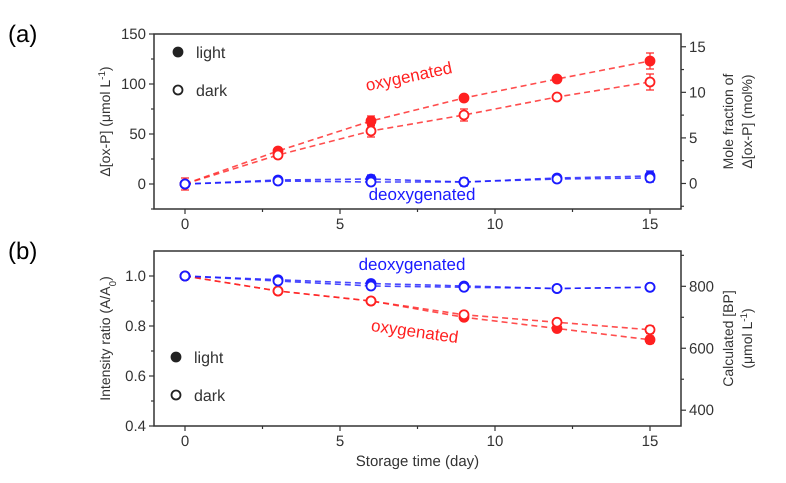 The height and width of the screenshot is (483, 786). I want to click on y-tick-label: 0, so click(142, 184).